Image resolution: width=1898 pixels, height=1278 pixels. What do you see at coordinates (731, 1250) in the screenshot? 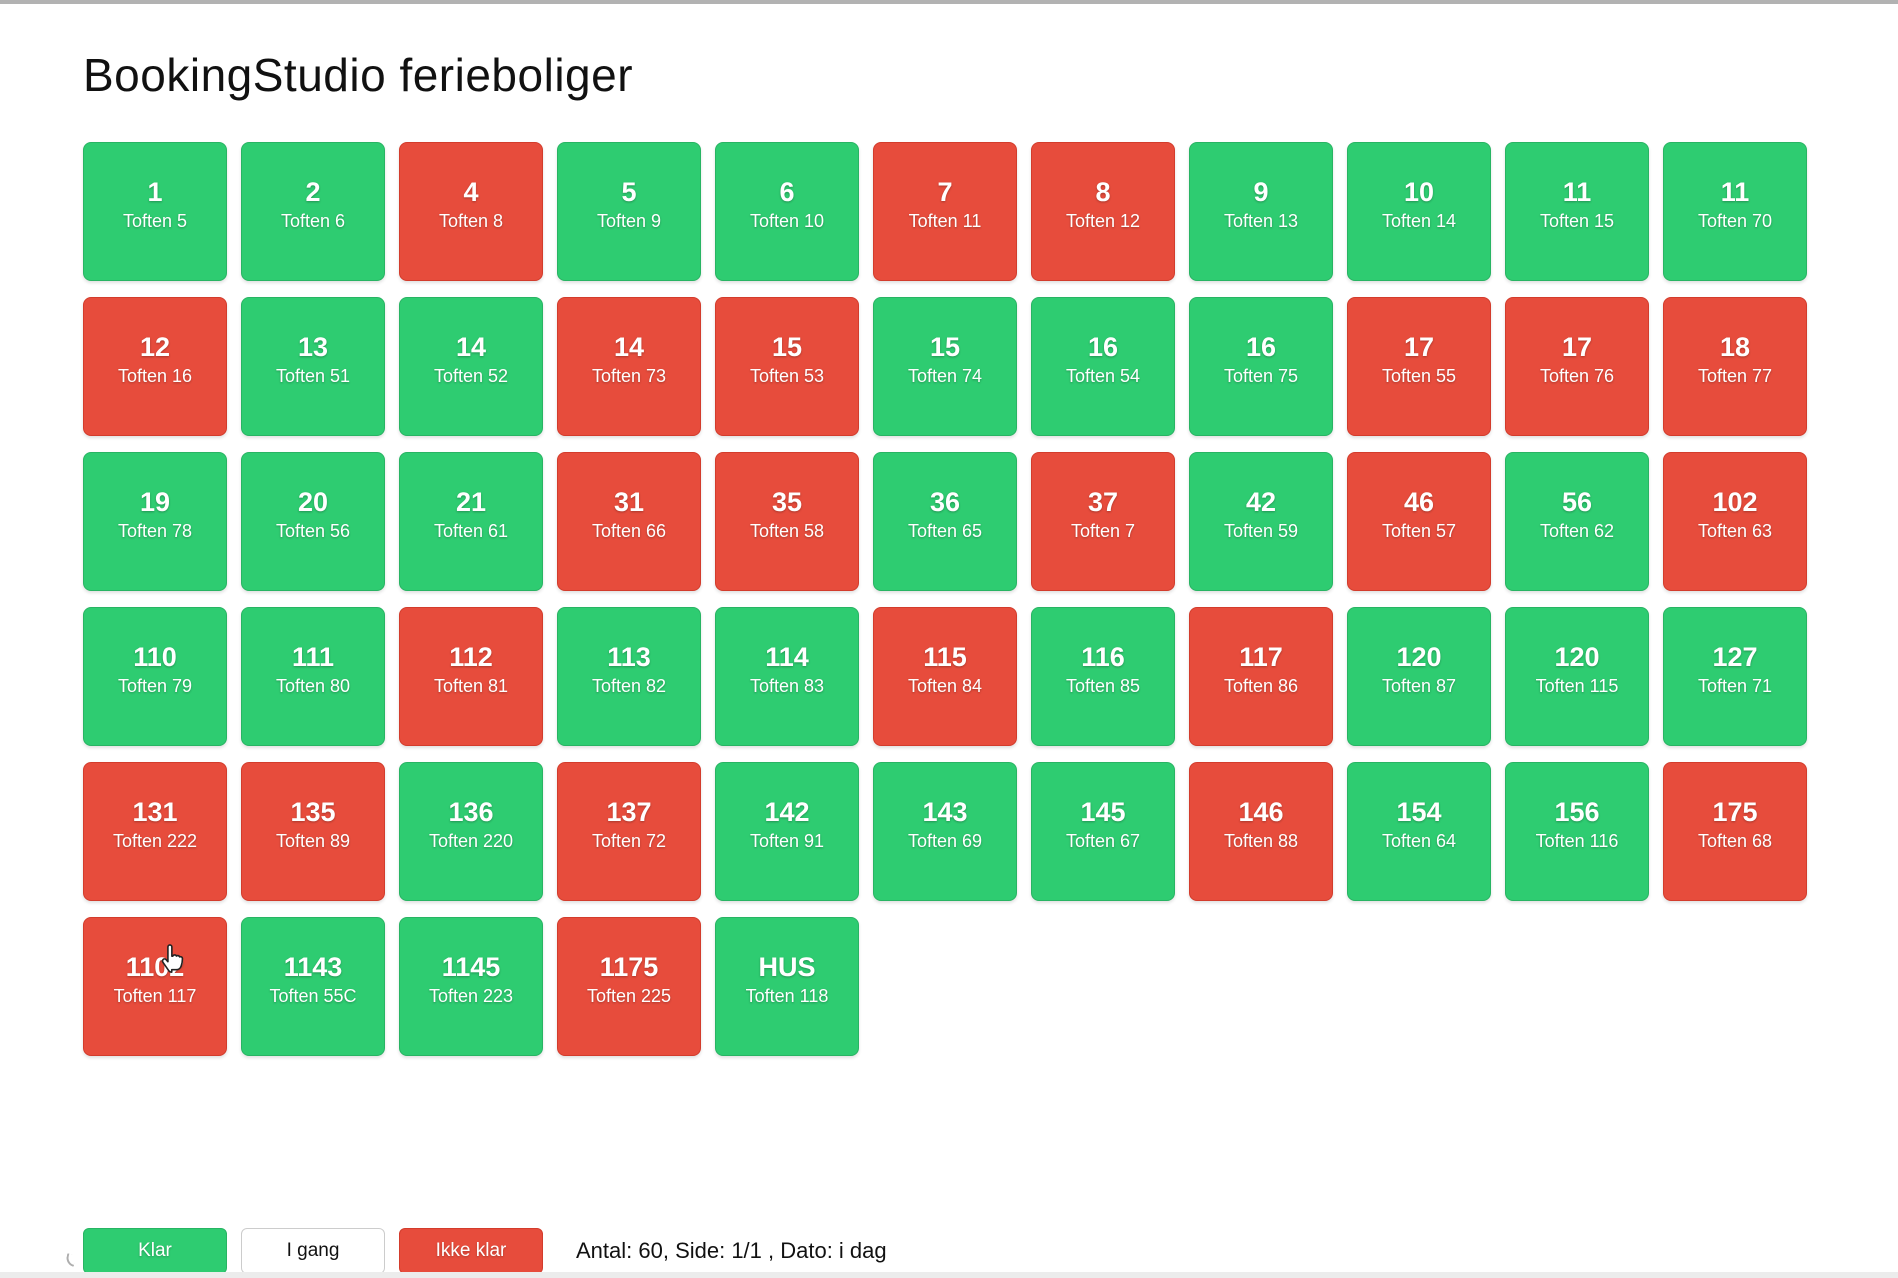
I see `summary-text: Antal: 60, Side: 1/1 , Dato: i dag` at bounding box center [731, 1250].